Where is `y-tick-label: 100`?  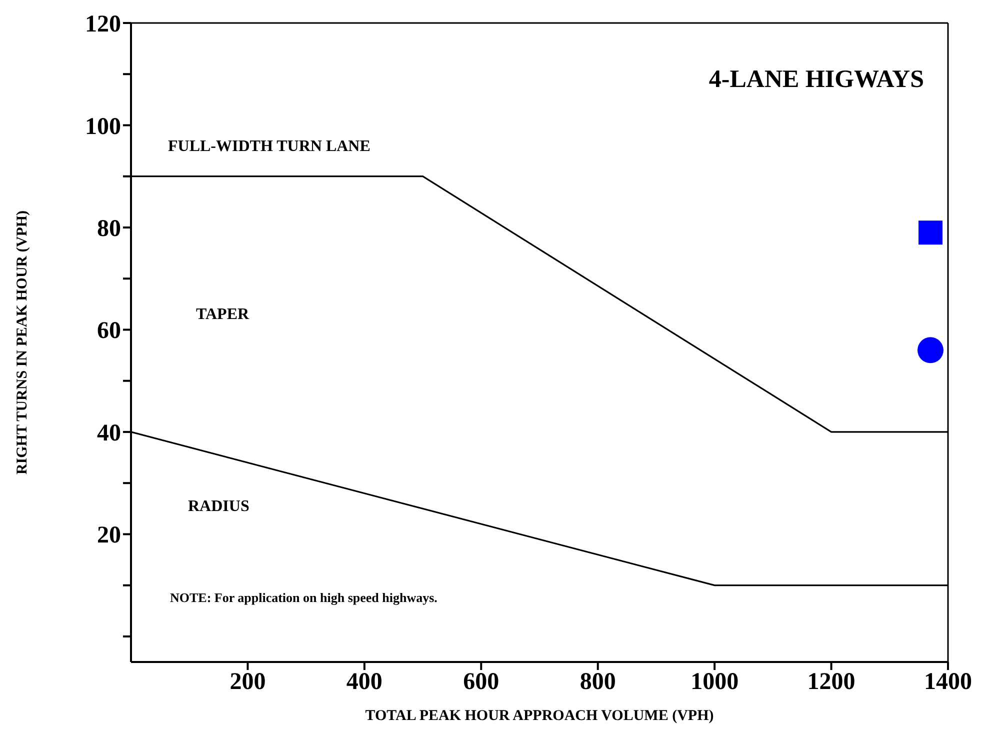
y-tick-label: 100 is located at coordinates (103, 127).